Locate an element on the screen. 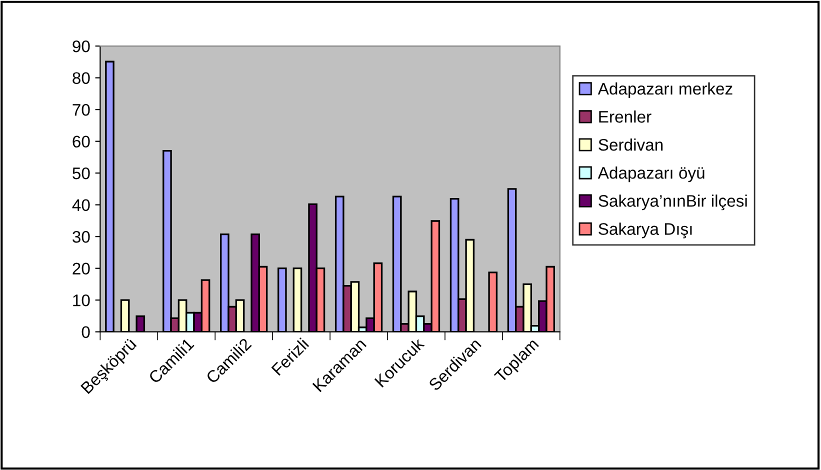  y-tick-label: 60 is located at coordinates (81, 142).